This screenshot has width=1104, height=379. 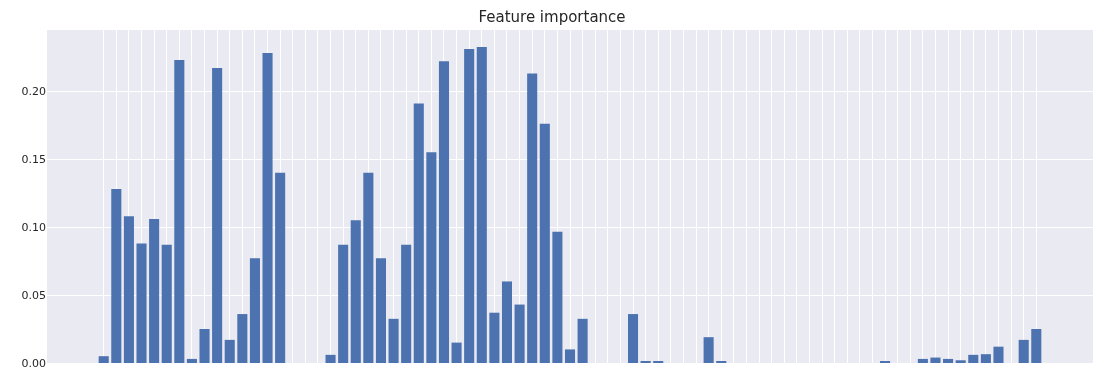 I want to click on y-tick-label: 0.05, so click(x=33, y=295).